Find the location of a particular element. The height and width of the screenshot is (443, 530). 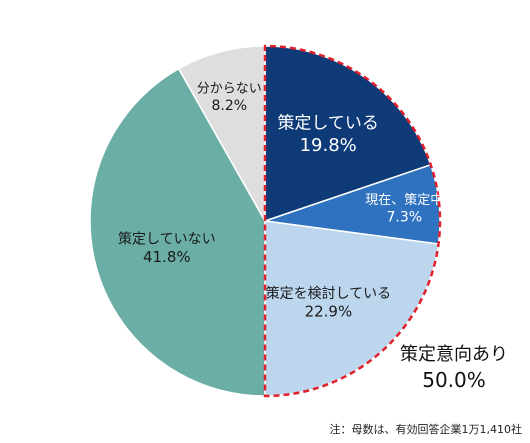

footnote: 注：母数は、有効回答企業1万1,410社 is located at coordinates (426, 429).